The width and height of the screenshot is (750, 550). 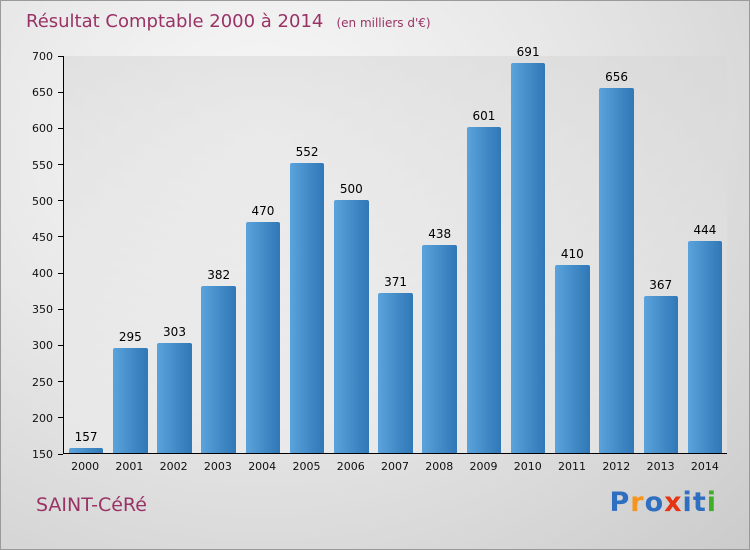 I want to click on bar-value-label: 410, so click(x=572, y=254).